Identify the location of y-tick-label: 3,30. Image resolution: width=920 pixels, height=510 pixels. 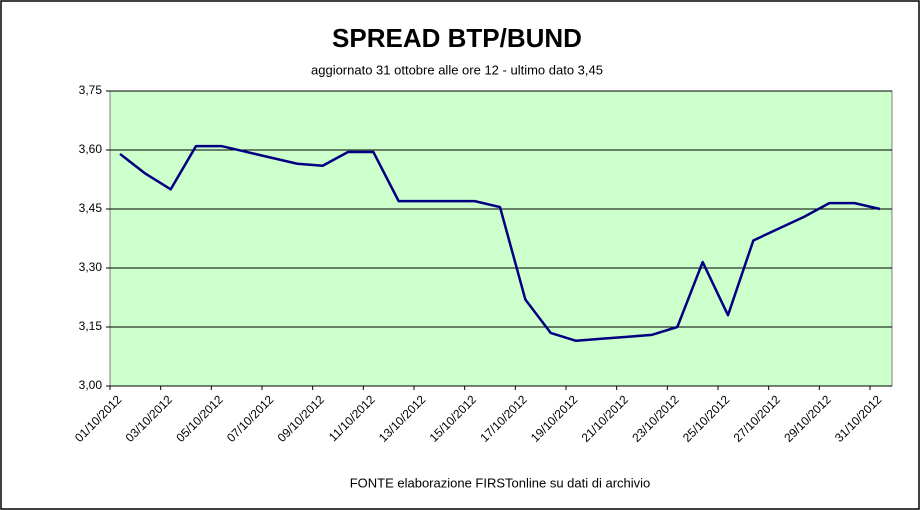
(91, 267).